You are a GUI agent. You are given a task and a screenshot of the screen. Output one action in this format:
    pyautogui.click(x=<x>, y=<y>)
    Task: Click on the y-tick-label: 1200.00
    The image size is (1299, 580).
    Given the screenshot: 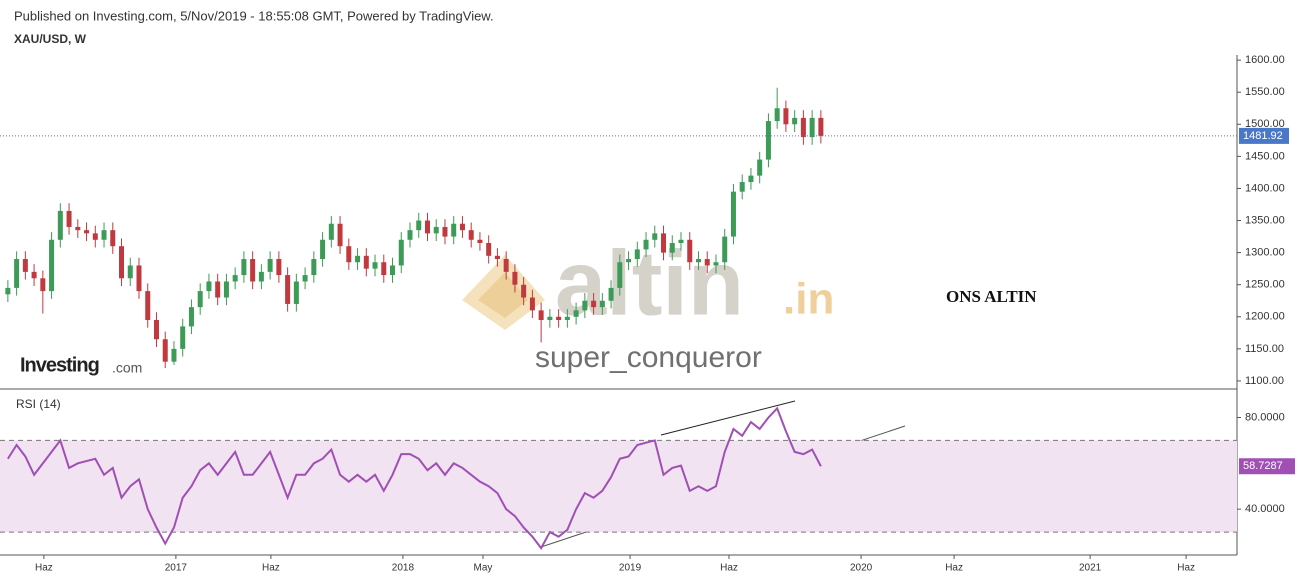 What is the action you would take?
    pyautogui.click(x=1265, y=317)
    